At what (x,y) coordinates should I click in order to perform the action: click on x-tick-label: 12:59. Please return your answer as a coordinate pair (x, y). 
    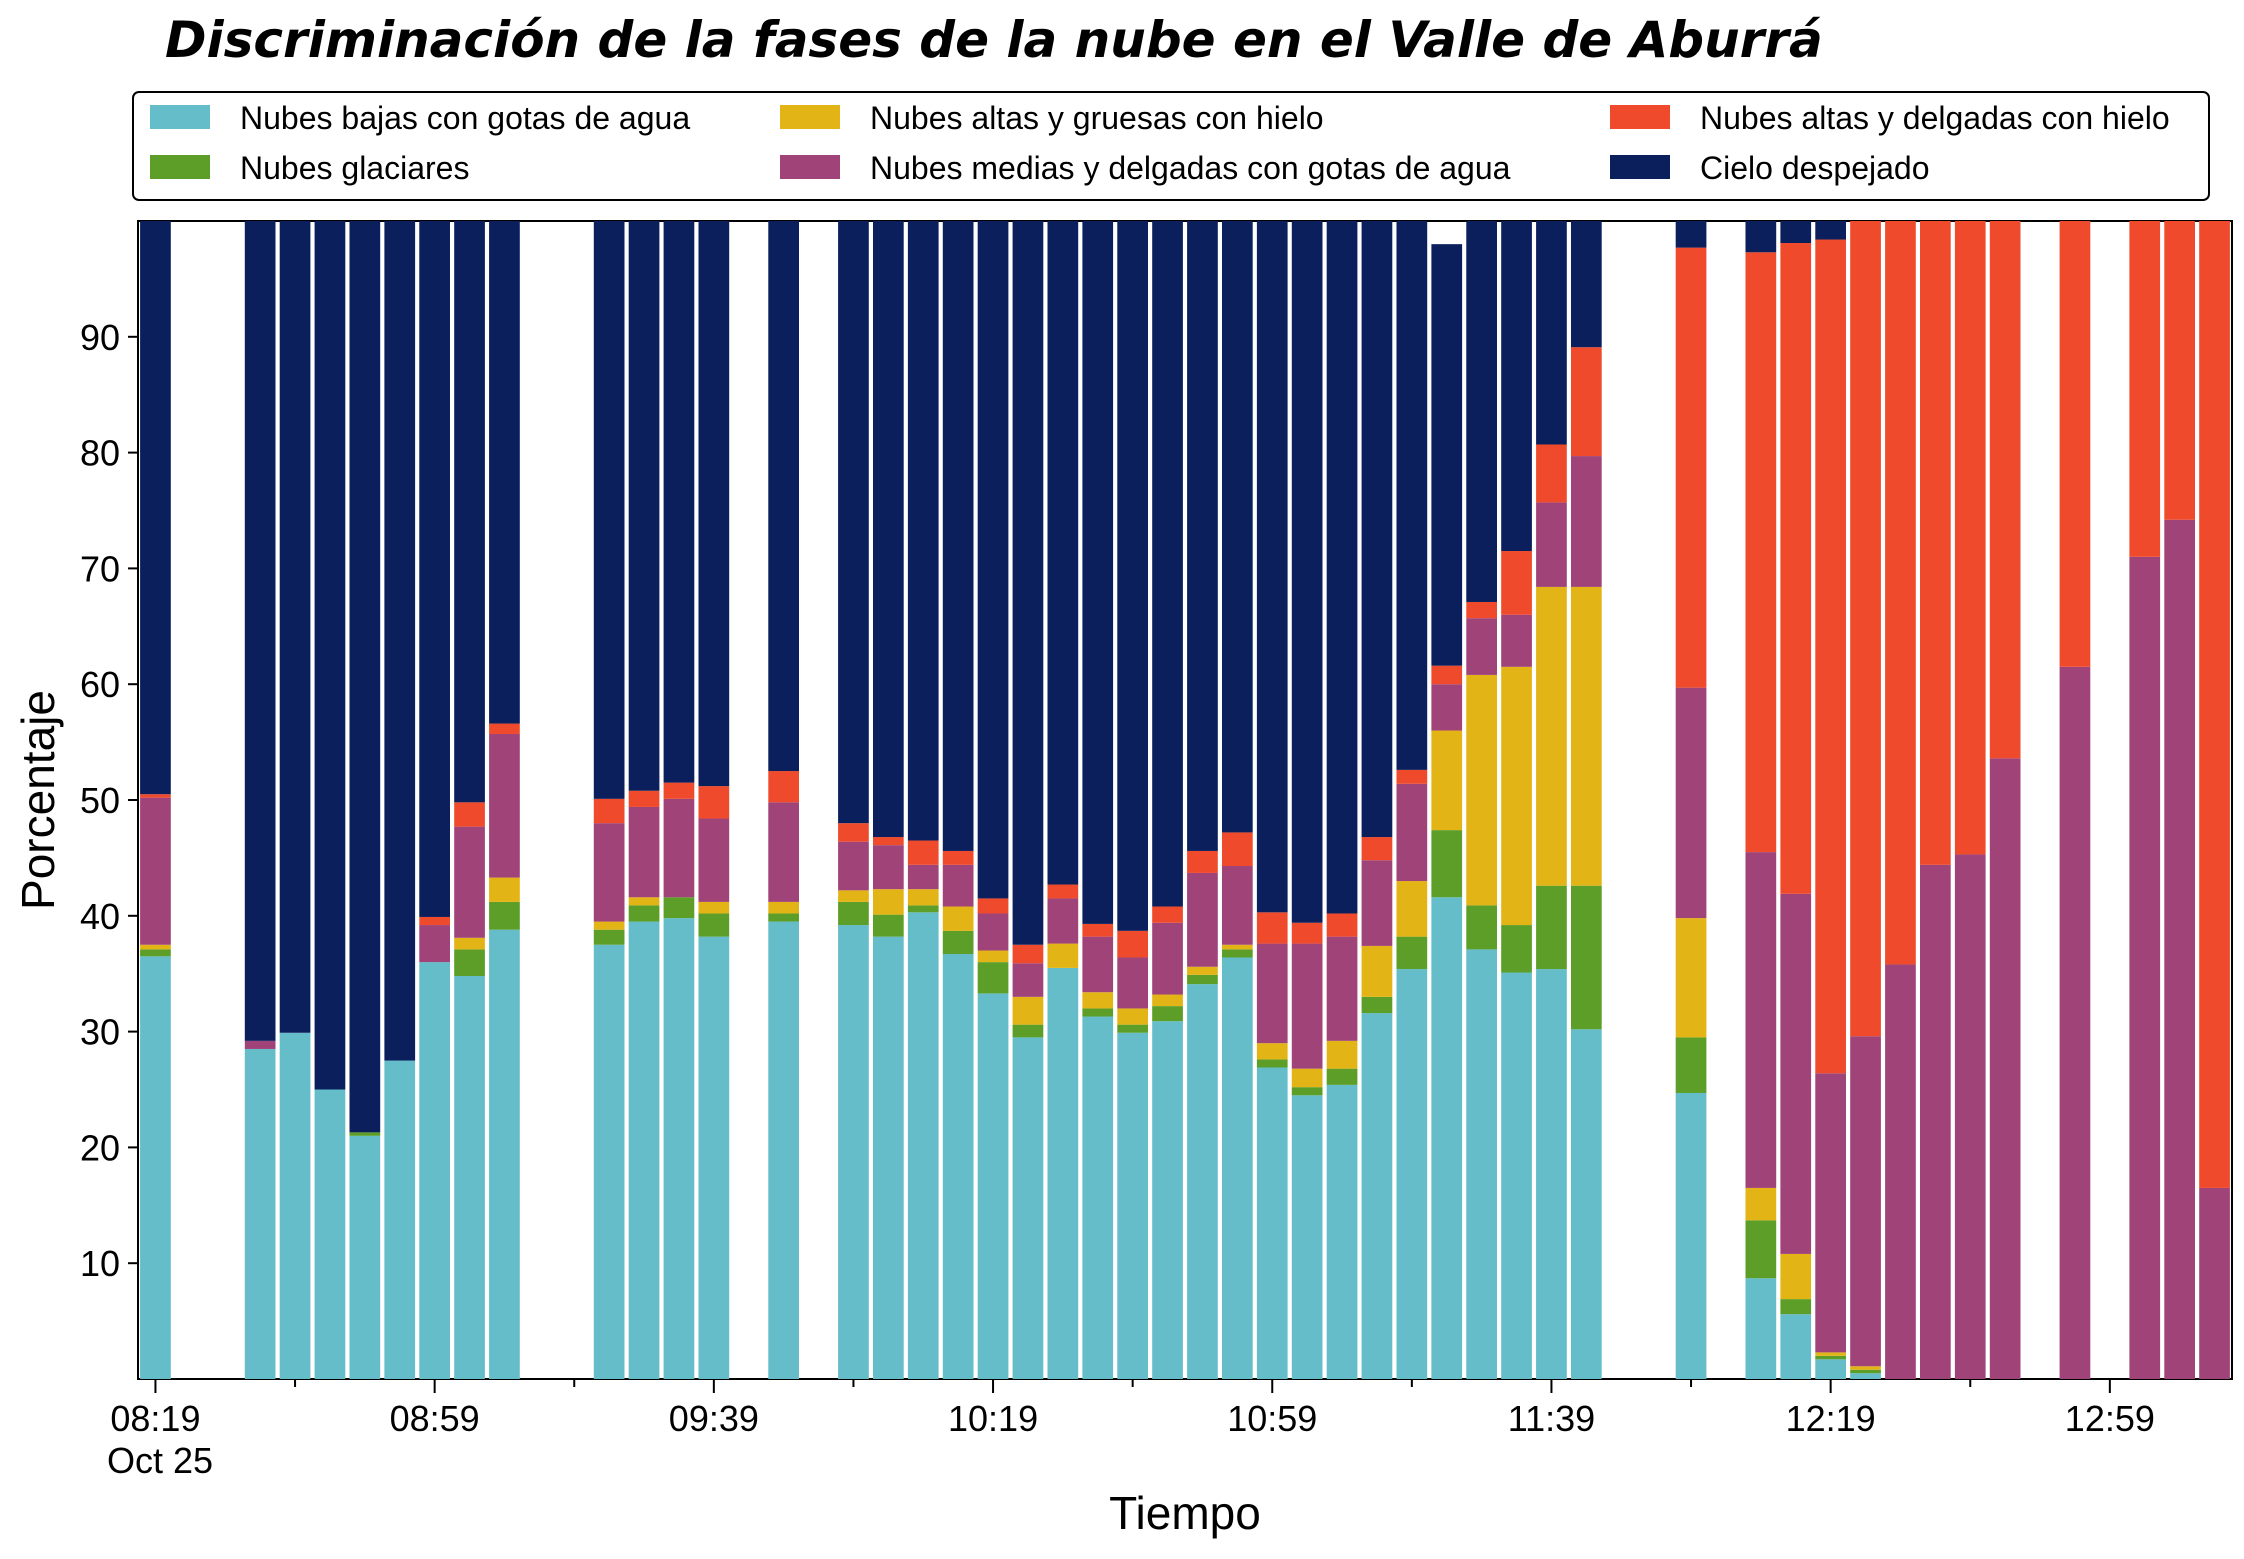
    Looking at the image, I should click on (2110, 1418).